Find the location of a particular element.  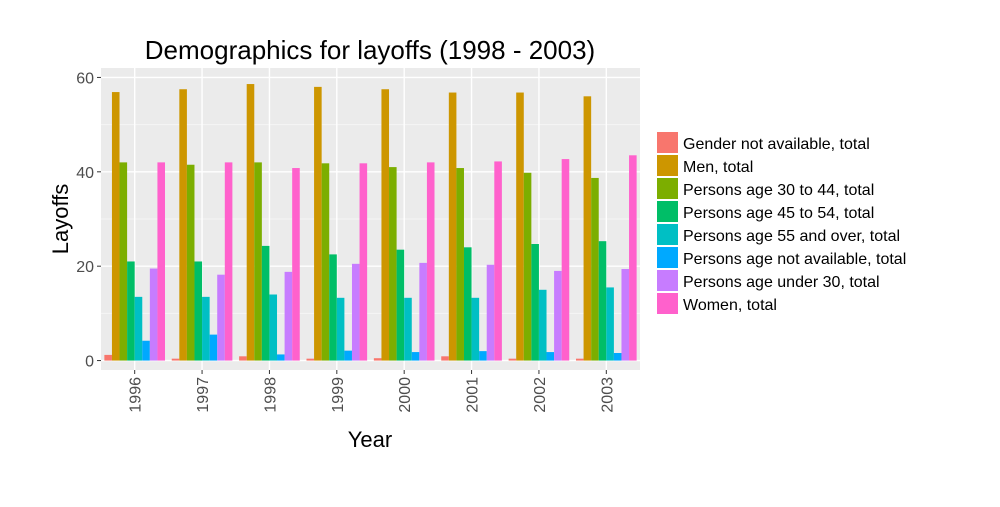

x-axis: 1996 1997 1998 1999 2000 2001 2002 2003 is located at coordinates (372, 391).